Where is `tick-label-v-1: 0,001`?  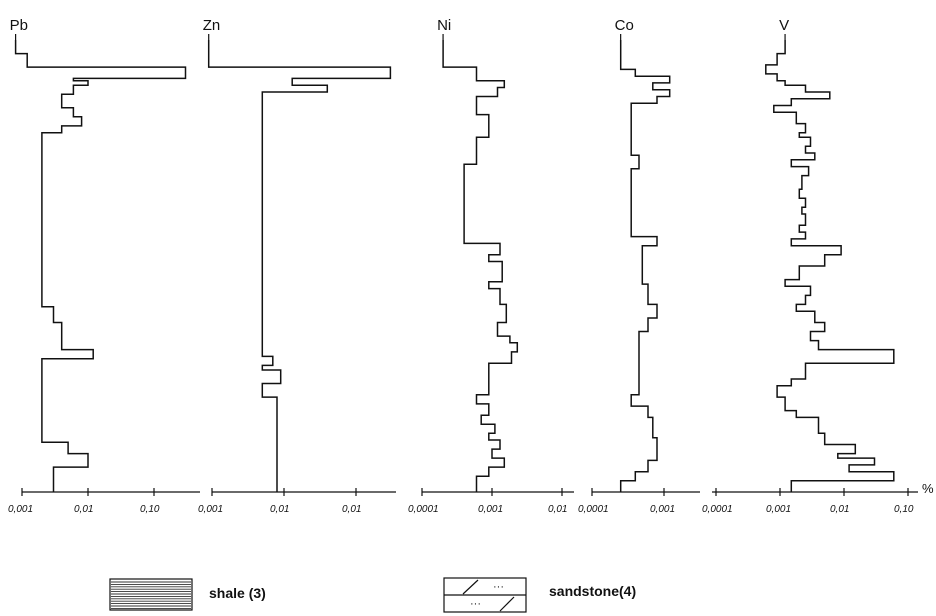
tick-label-v-1: 0,001 is located at coordinates (778, 509).